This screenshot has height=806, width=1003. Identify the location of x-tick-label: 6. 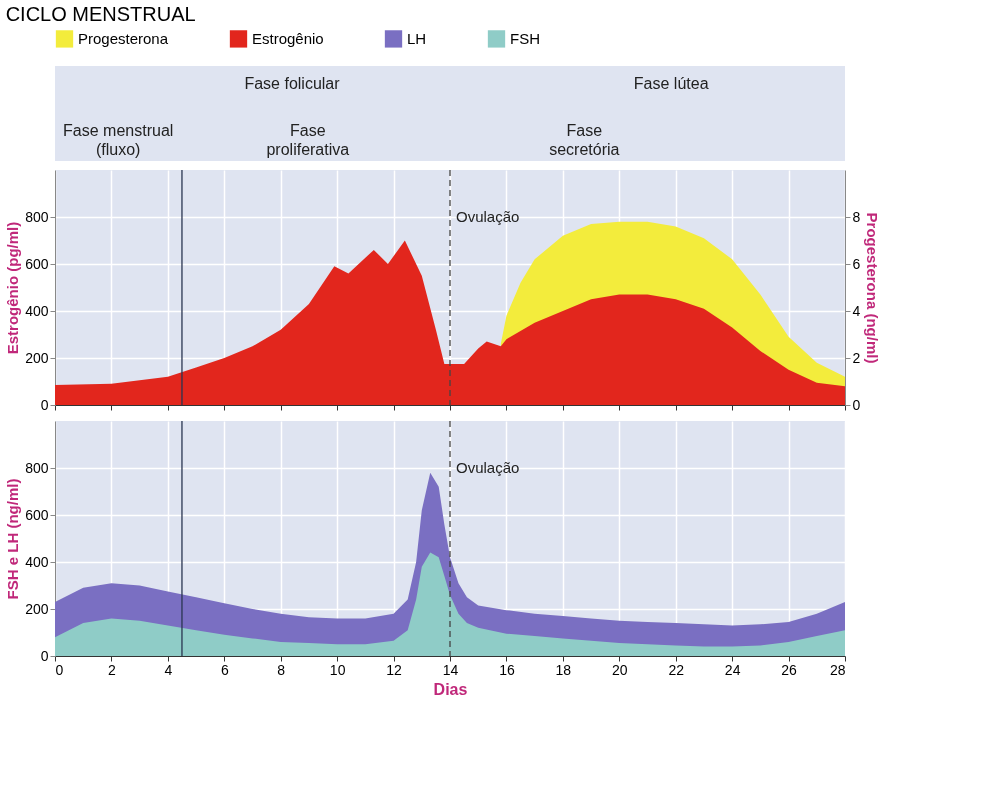
(224, 669).